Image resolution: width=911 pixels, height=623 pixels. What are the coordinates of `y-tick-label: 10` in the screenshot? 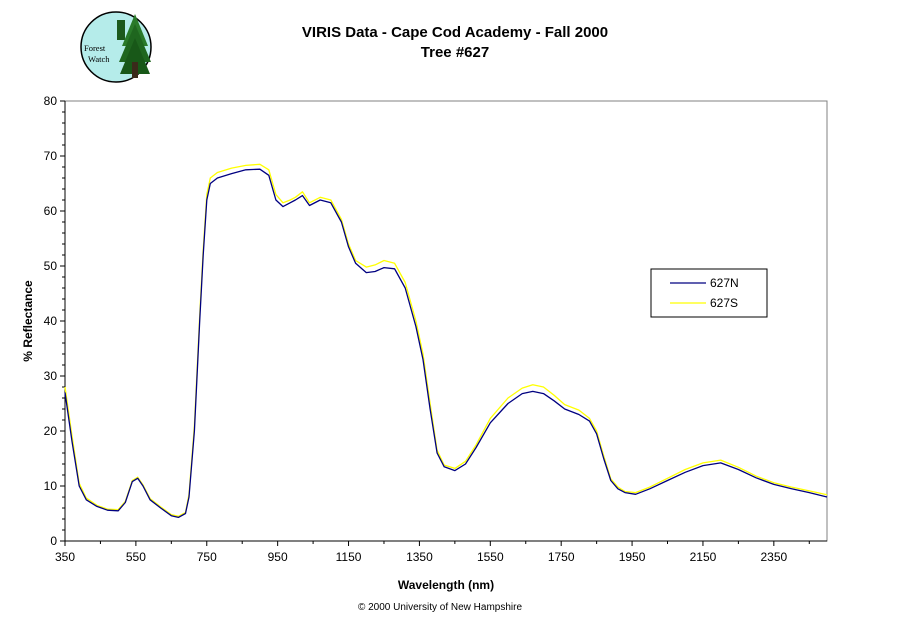 It's located at (51, 486).